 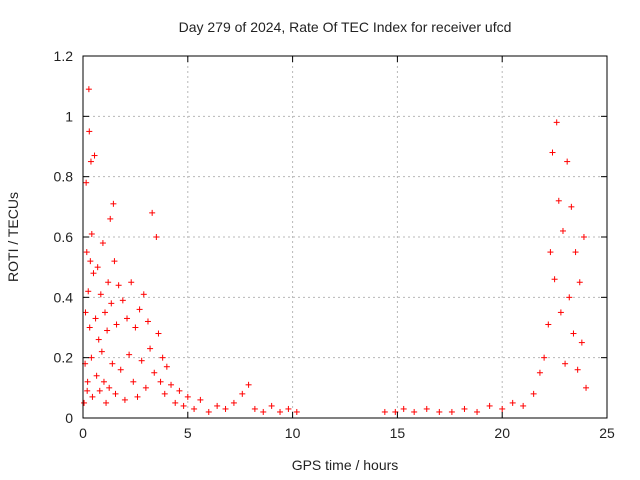 I want to click on x-tick-label: 15, so click(x=398, y=433).